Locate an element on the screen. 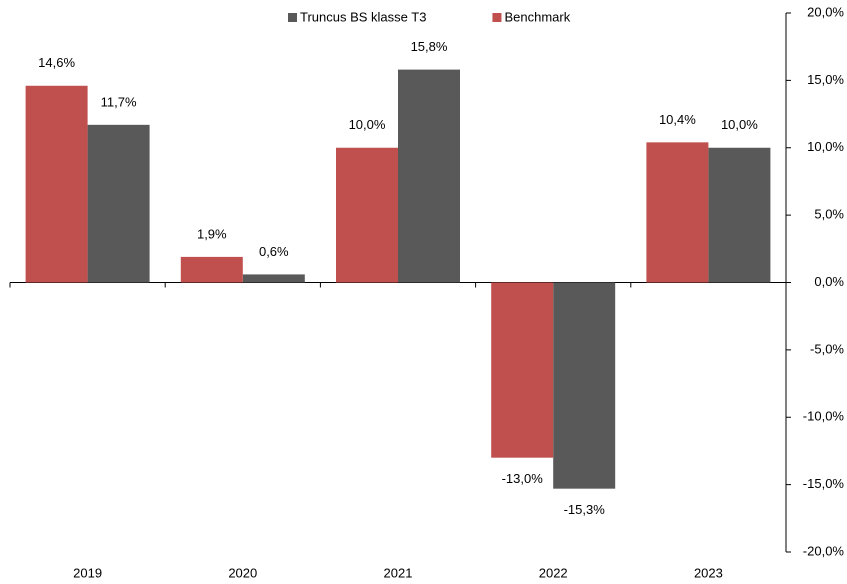 The width and height of the screenshot is (847, 584). x-tick-label: 2019 is located at coordinates (87, 572).